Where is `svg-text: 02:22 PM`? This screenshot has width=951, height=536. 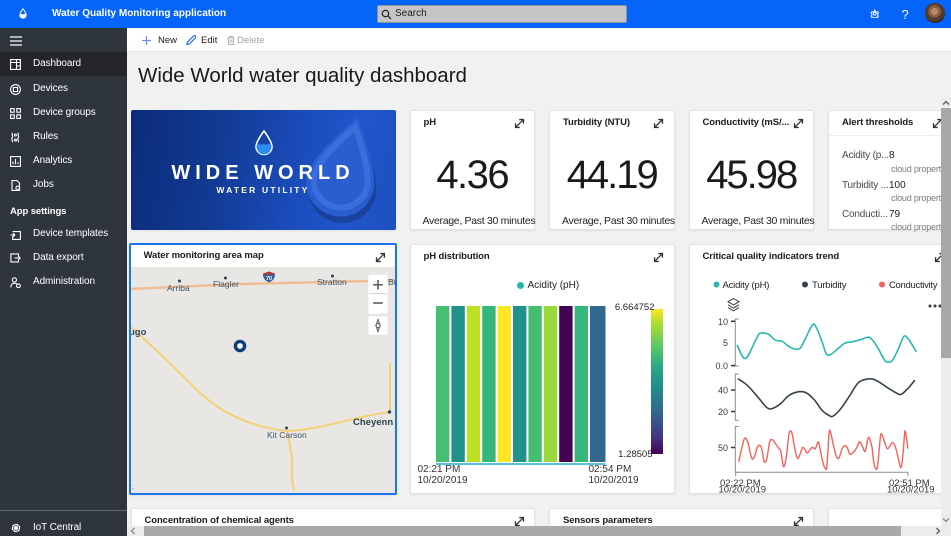
svg-text: 02:22 PM is located at coordinates (740, 483).